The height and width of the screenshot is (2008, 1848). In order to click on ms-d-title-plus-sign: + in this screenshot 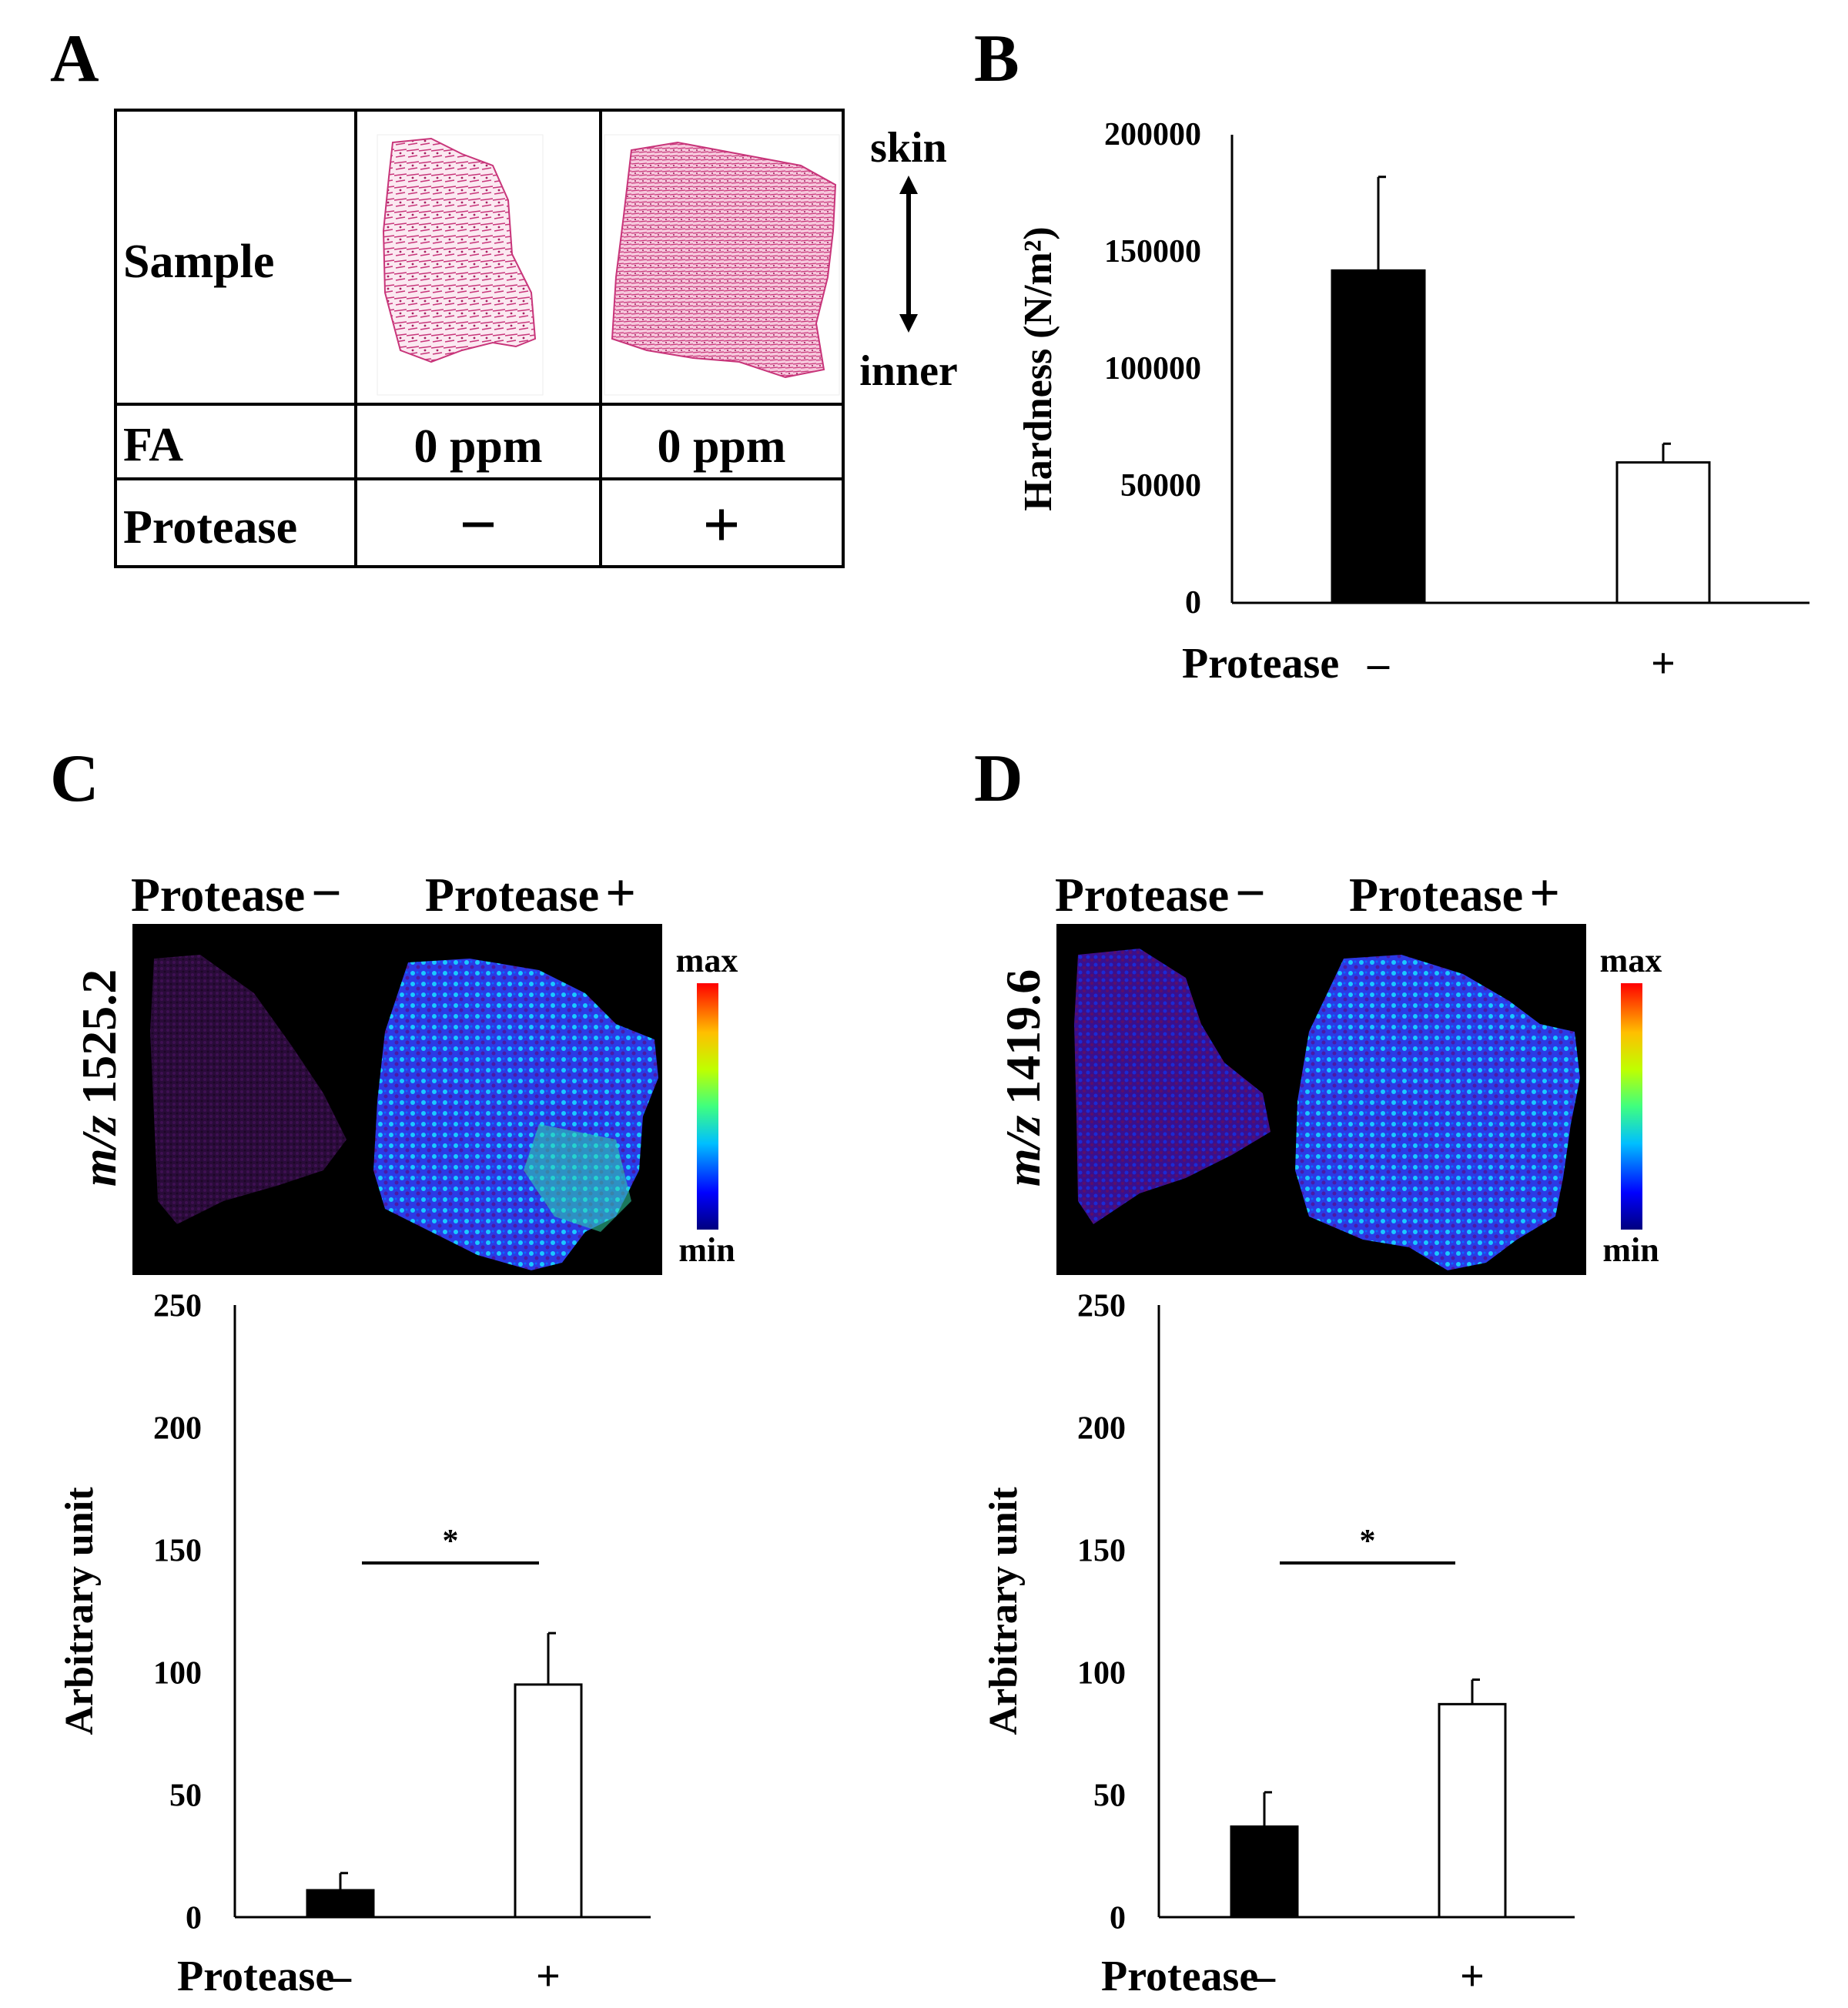, I will do `click(1544, 893)`.